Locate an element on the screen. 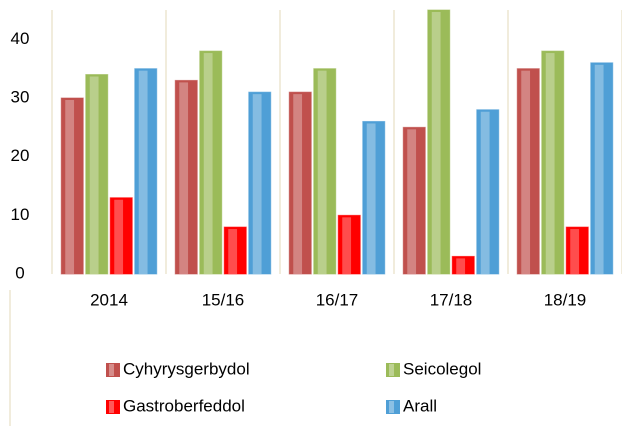 The height and width of the screenshot is (426, 622). x-tick-label: 15/16 is located at coordinates (223, 299).